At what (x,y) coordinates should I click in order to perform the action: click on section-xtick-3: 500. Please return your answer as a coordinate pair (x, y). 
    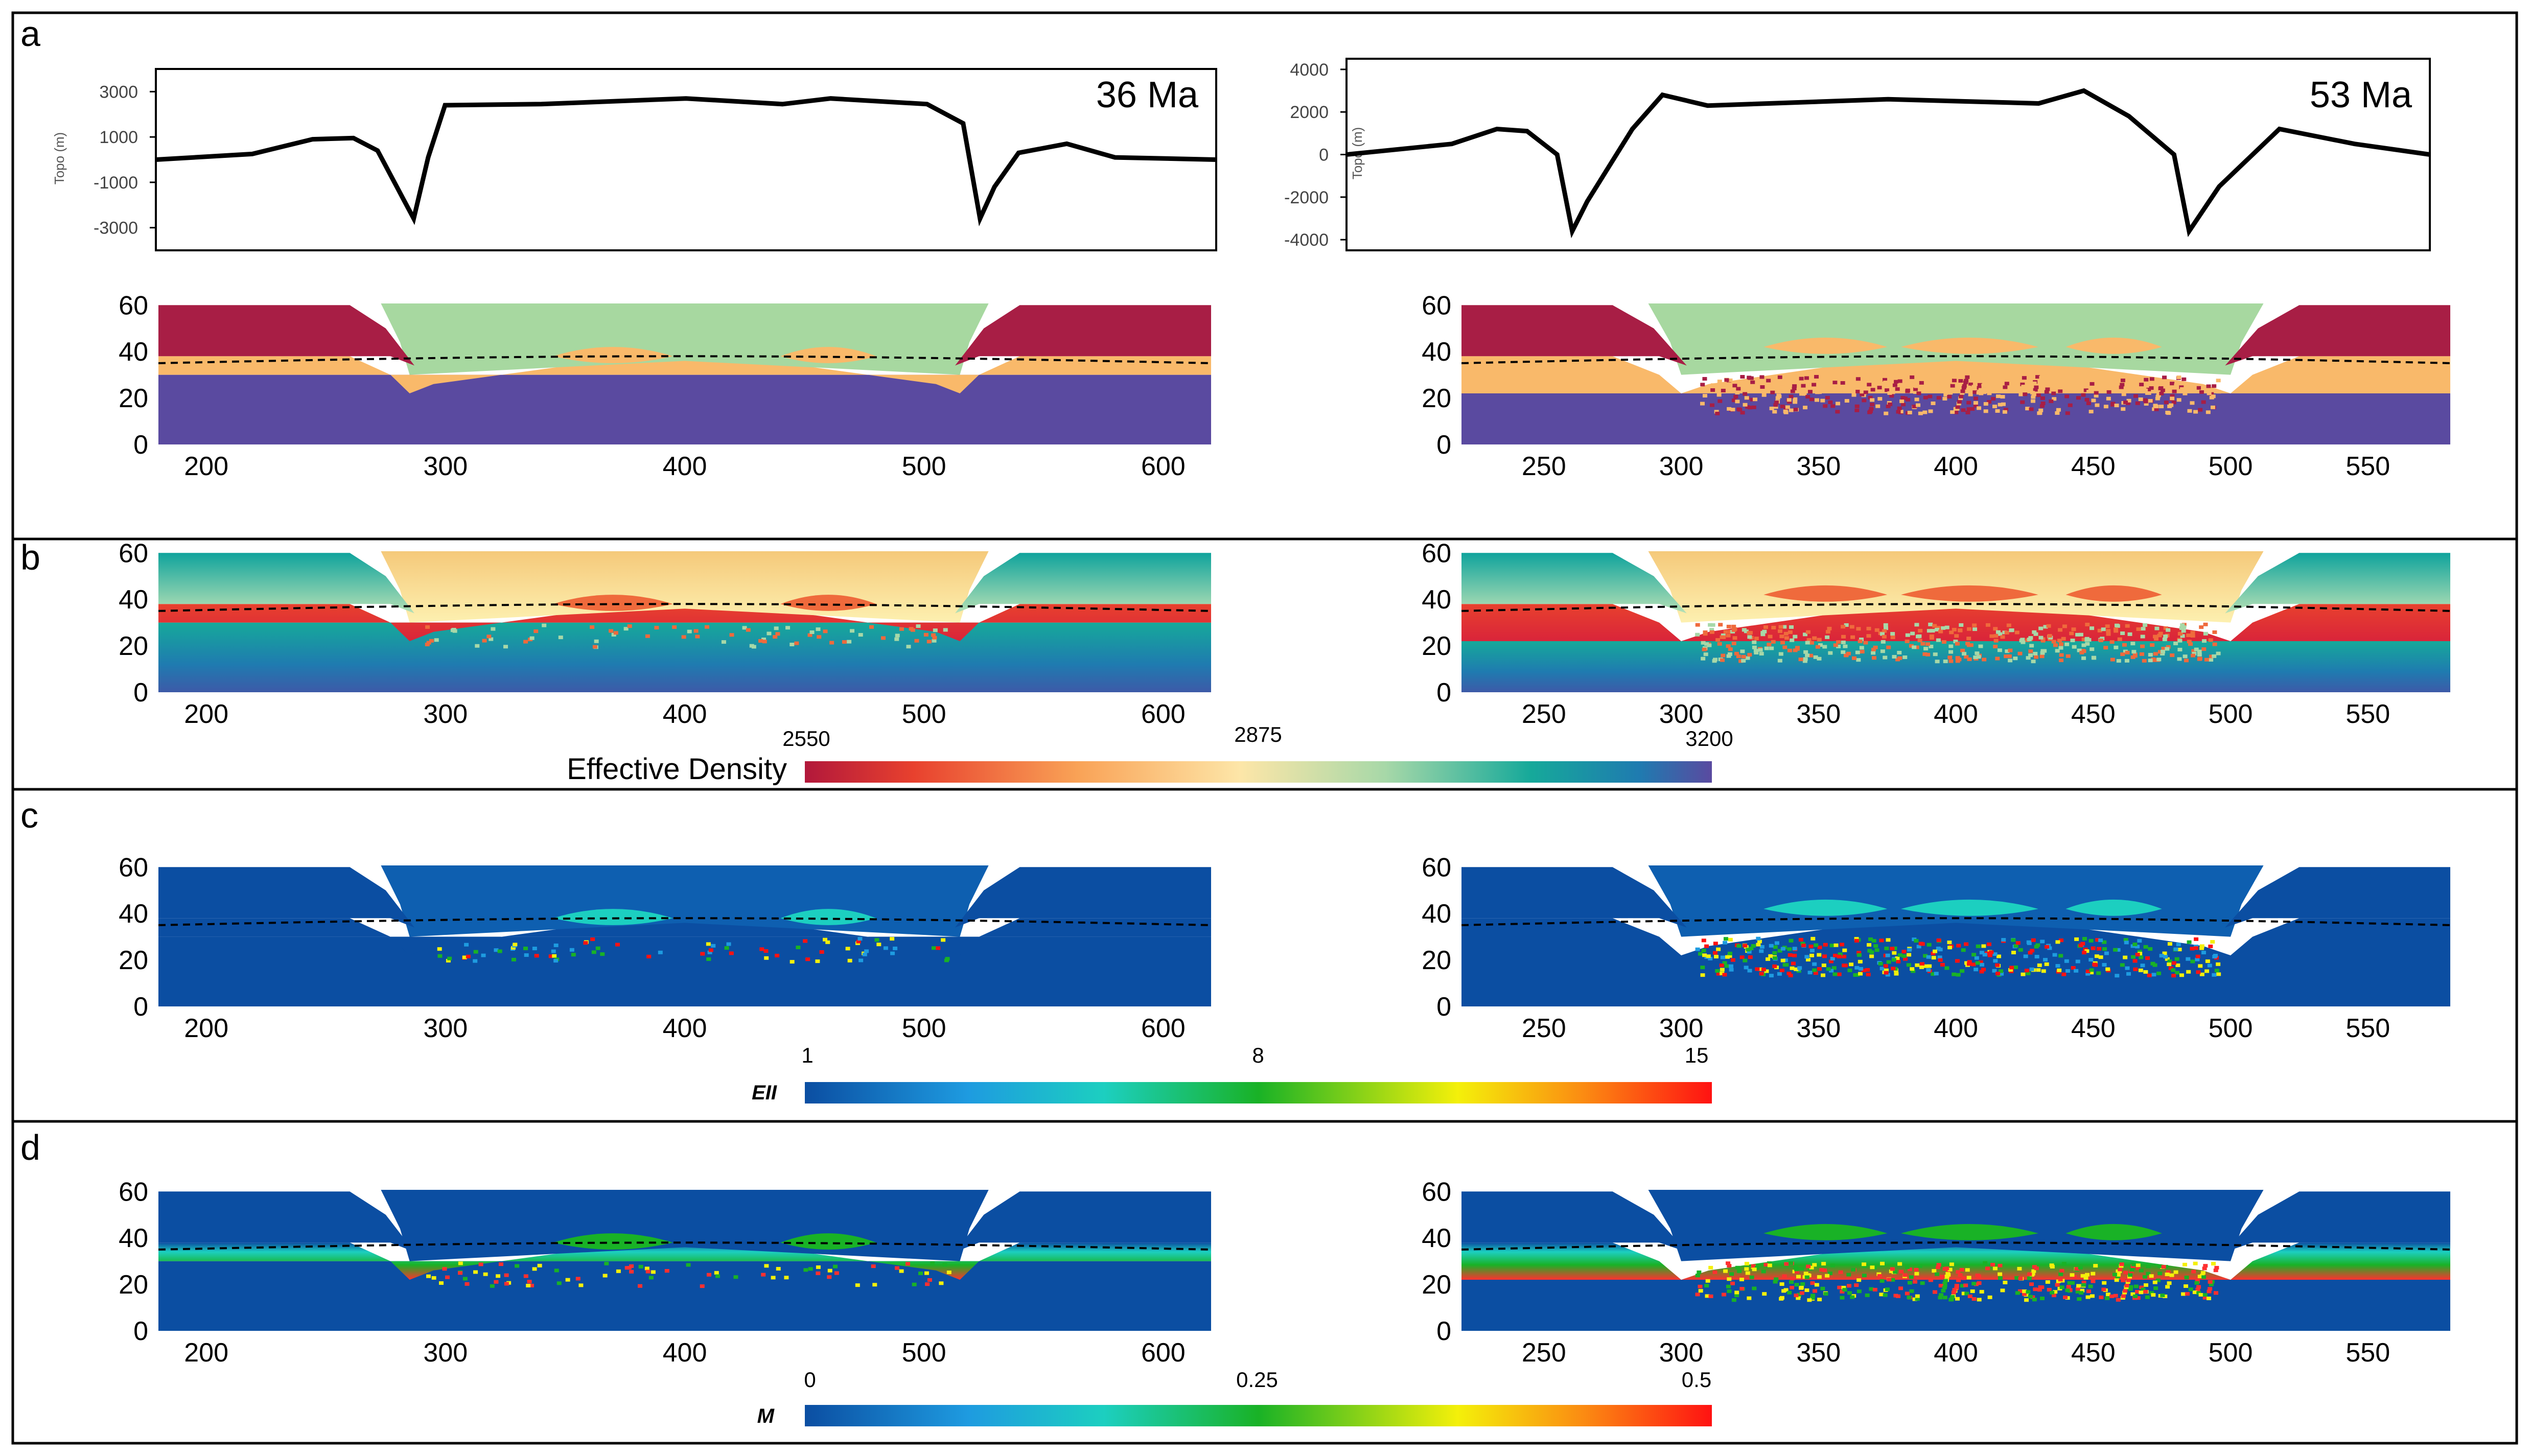
    Looking at the image, I should click on (924, 1028).